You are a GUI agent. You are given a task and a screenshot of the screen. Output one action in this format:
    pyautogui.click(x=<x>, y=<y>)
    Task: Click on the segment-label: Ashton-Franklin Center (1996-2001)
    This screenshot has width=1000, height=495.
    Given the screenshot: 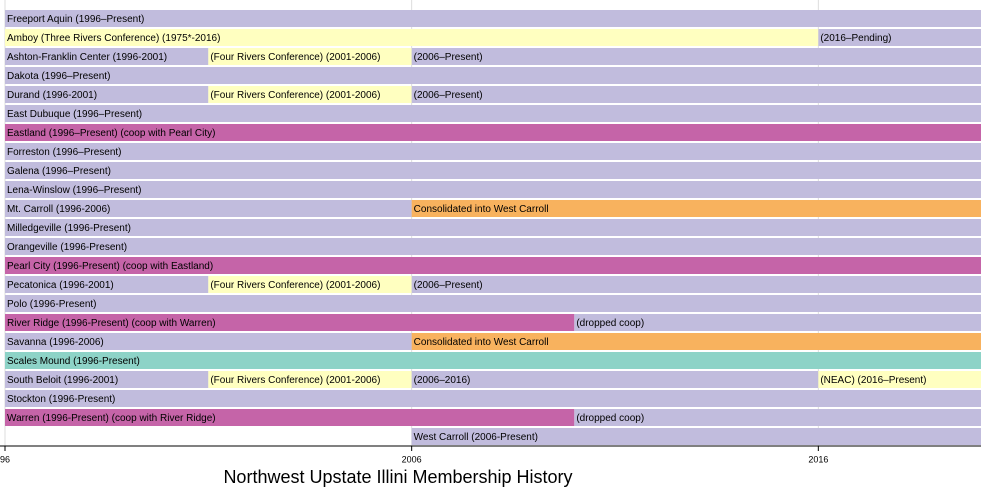 What is the action you would take?
    pyautogui.click(x=87, y=57)
    